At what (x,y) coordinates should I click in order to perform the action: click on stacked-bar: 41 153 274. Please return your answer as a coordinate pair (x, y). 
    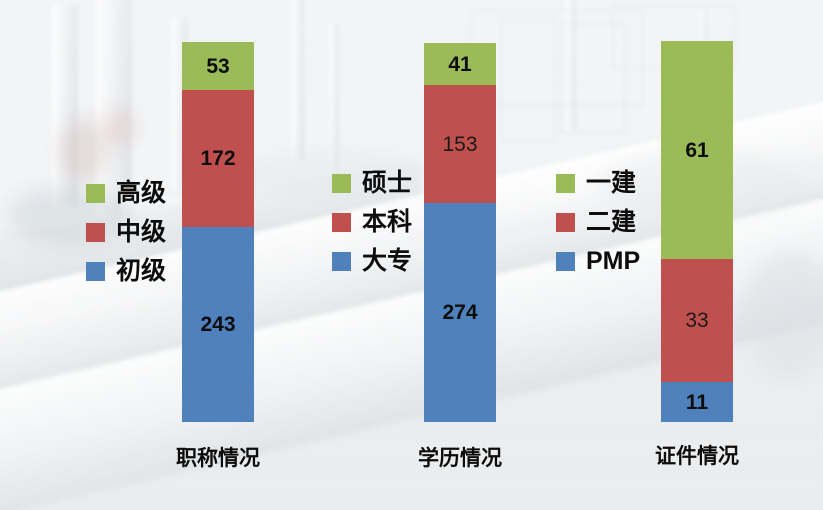
    Looking at the image, I should click on (460, 232).